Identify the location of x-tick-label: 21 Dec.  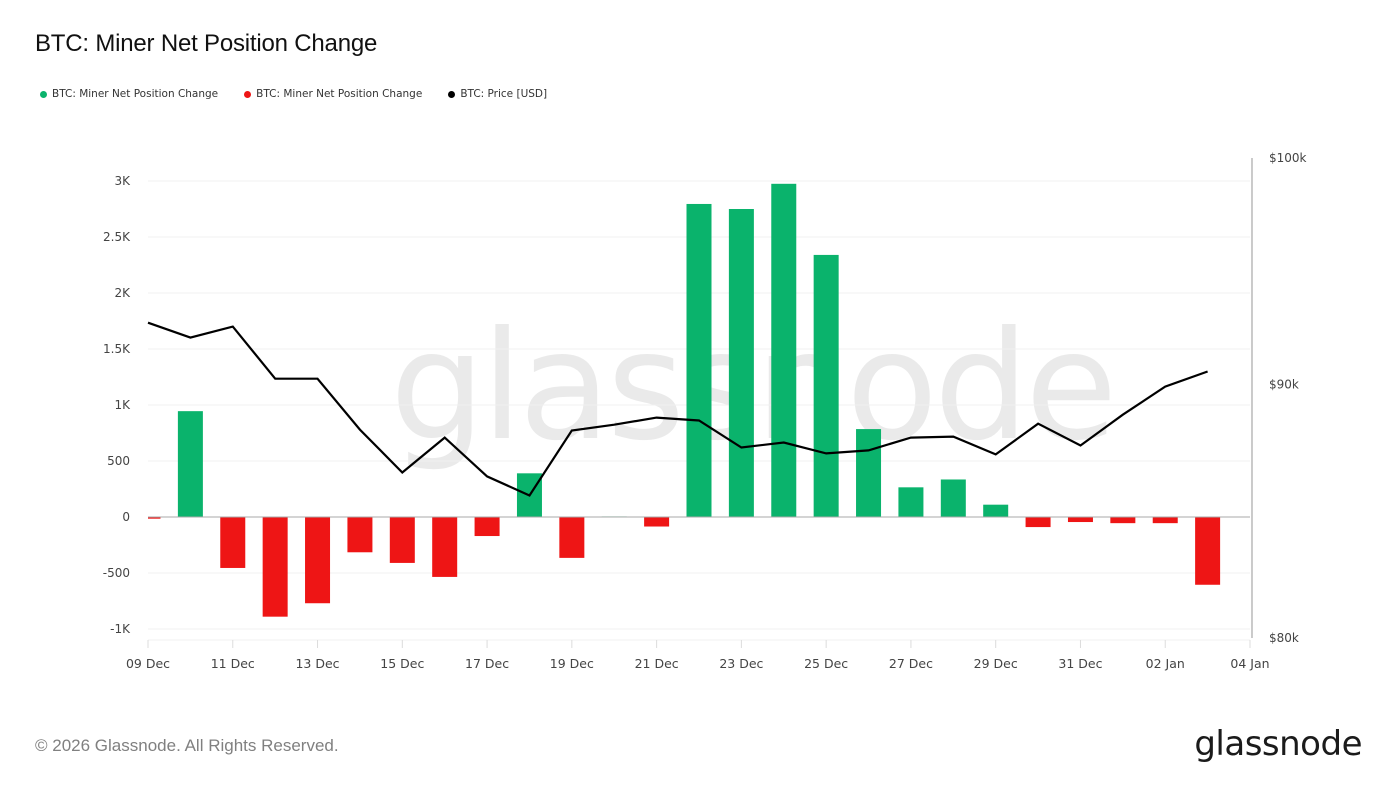
(657, 663).